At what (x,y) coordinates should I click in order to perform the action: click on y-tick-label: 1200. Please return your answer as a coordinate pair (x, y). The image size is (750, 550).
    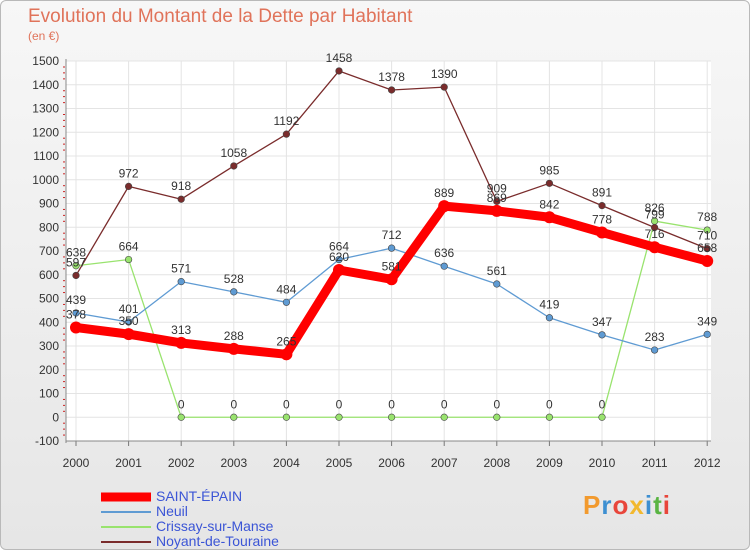
    Looking at the image, I should click on (45, 132).